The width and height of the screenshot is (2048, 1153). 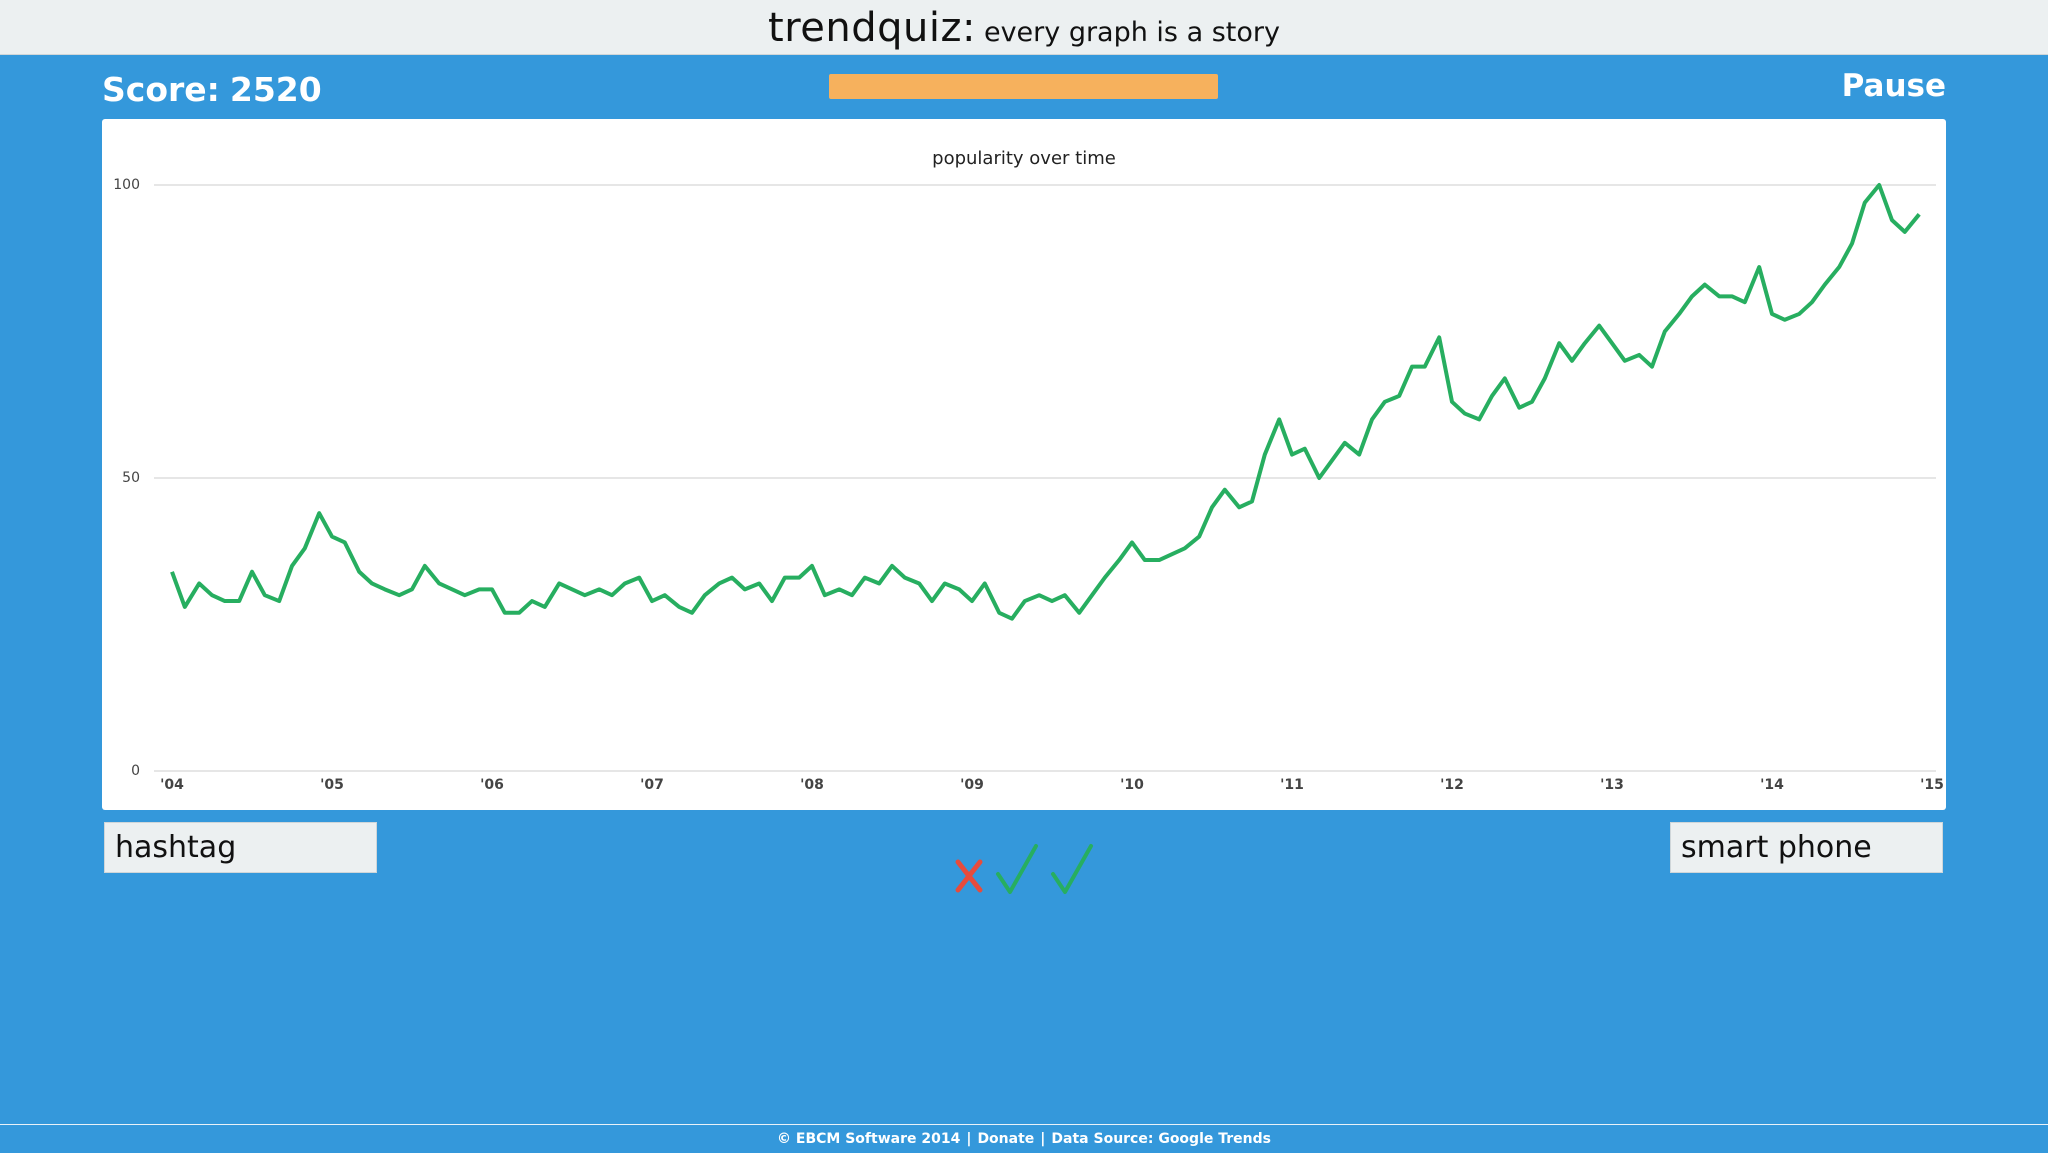 What do you see at coordinates (1806, 847) in the screenshot?
I see `answer-option: smart phone` at bounding box center [1806, 847].